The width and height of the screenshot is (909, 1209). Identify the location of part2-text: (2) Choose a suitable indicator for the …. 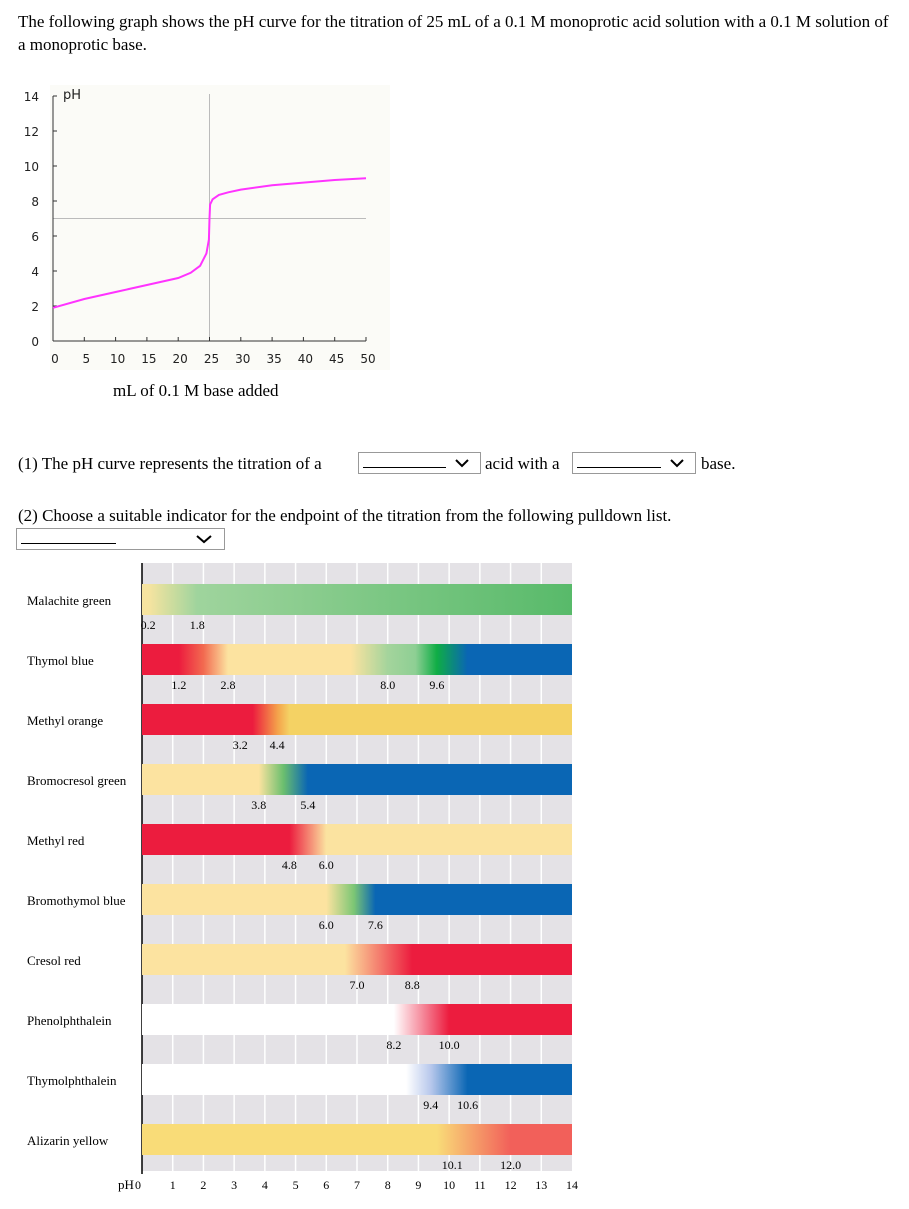
(345, 515).